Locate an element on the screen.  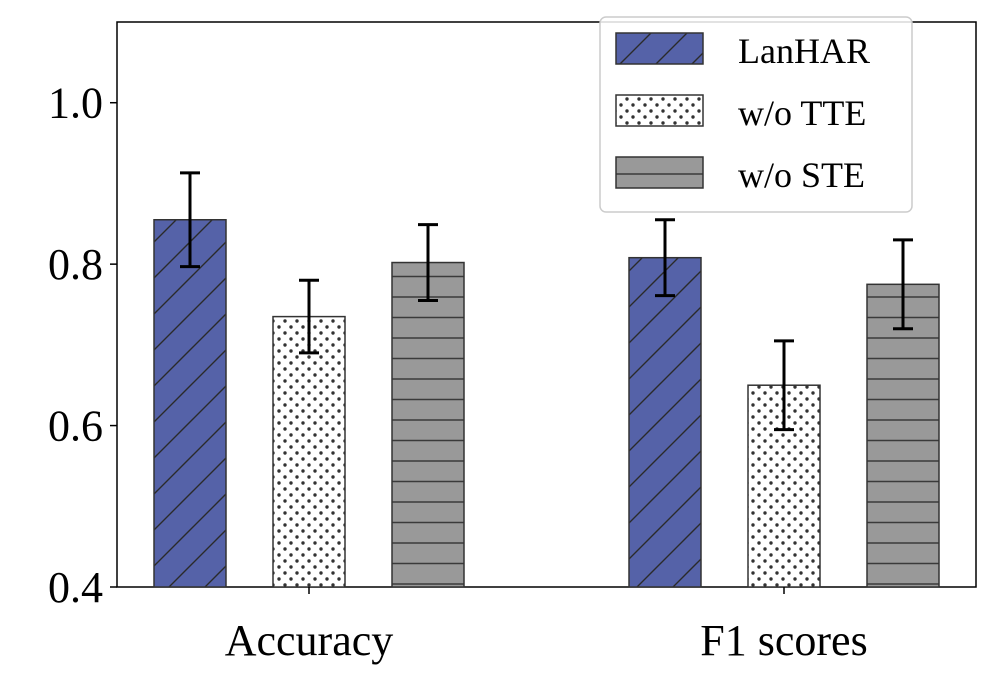
bar-lanhar-f1-scores is located at coordinates (665, 422).